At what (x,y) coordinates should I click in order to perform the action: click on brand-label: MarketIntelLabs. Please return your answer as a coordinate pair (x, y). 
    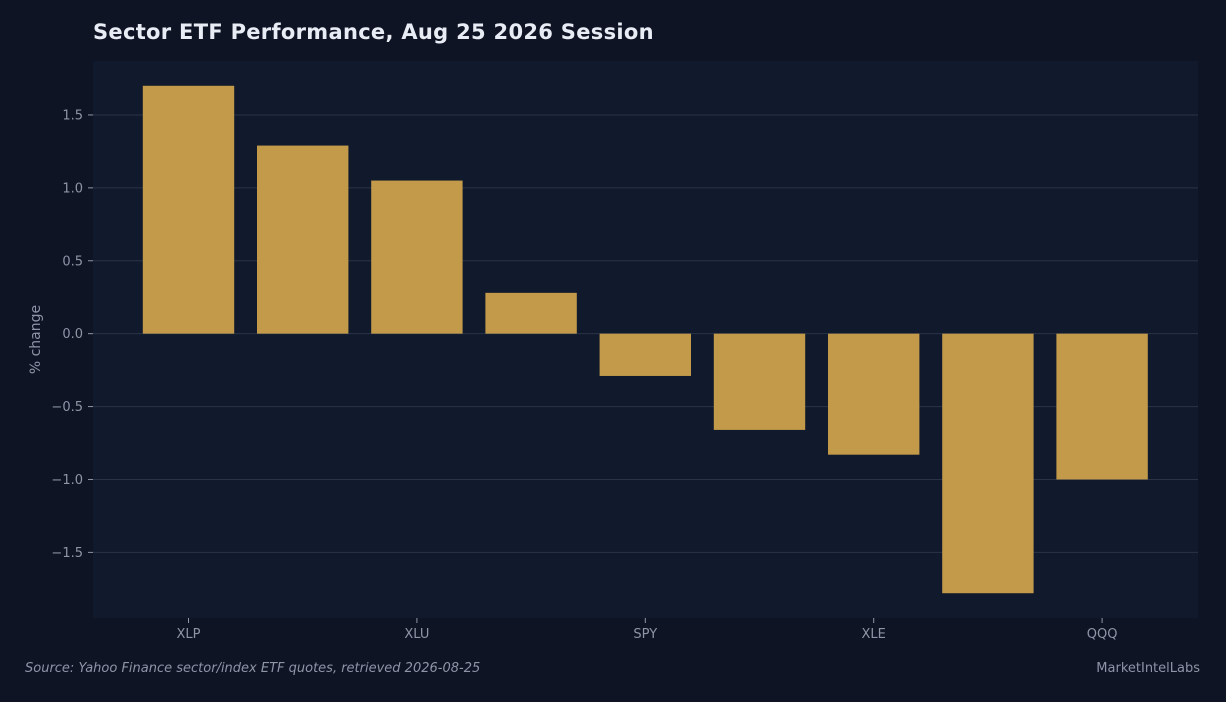
    Looking at the image, I should click on (1148, 668).